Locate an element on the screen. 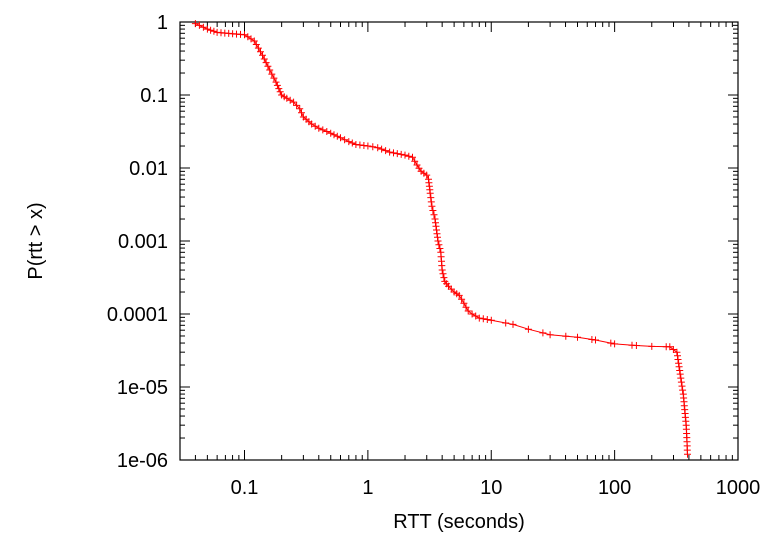  x-tick-label: 1000 is located at coordinates (738, 488).